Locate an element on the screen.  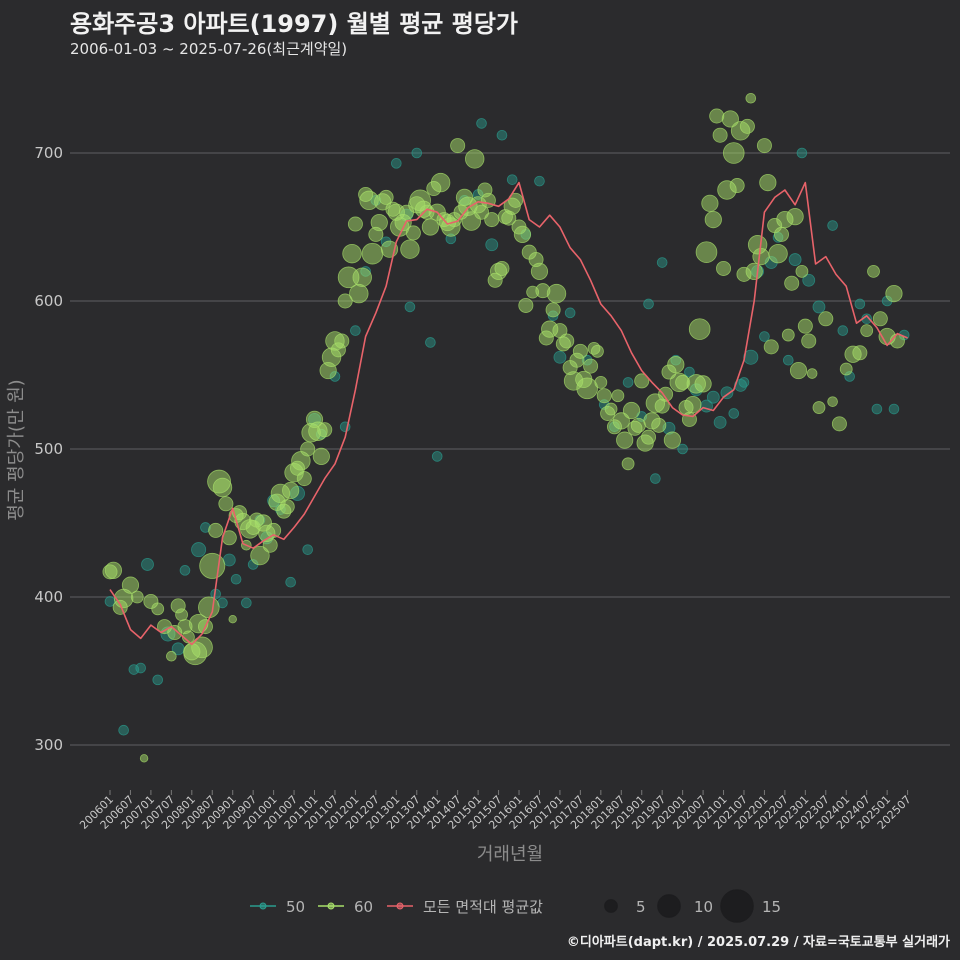
legend-label: 모든 면적대 평균값 is located at coordinates (483, 907).